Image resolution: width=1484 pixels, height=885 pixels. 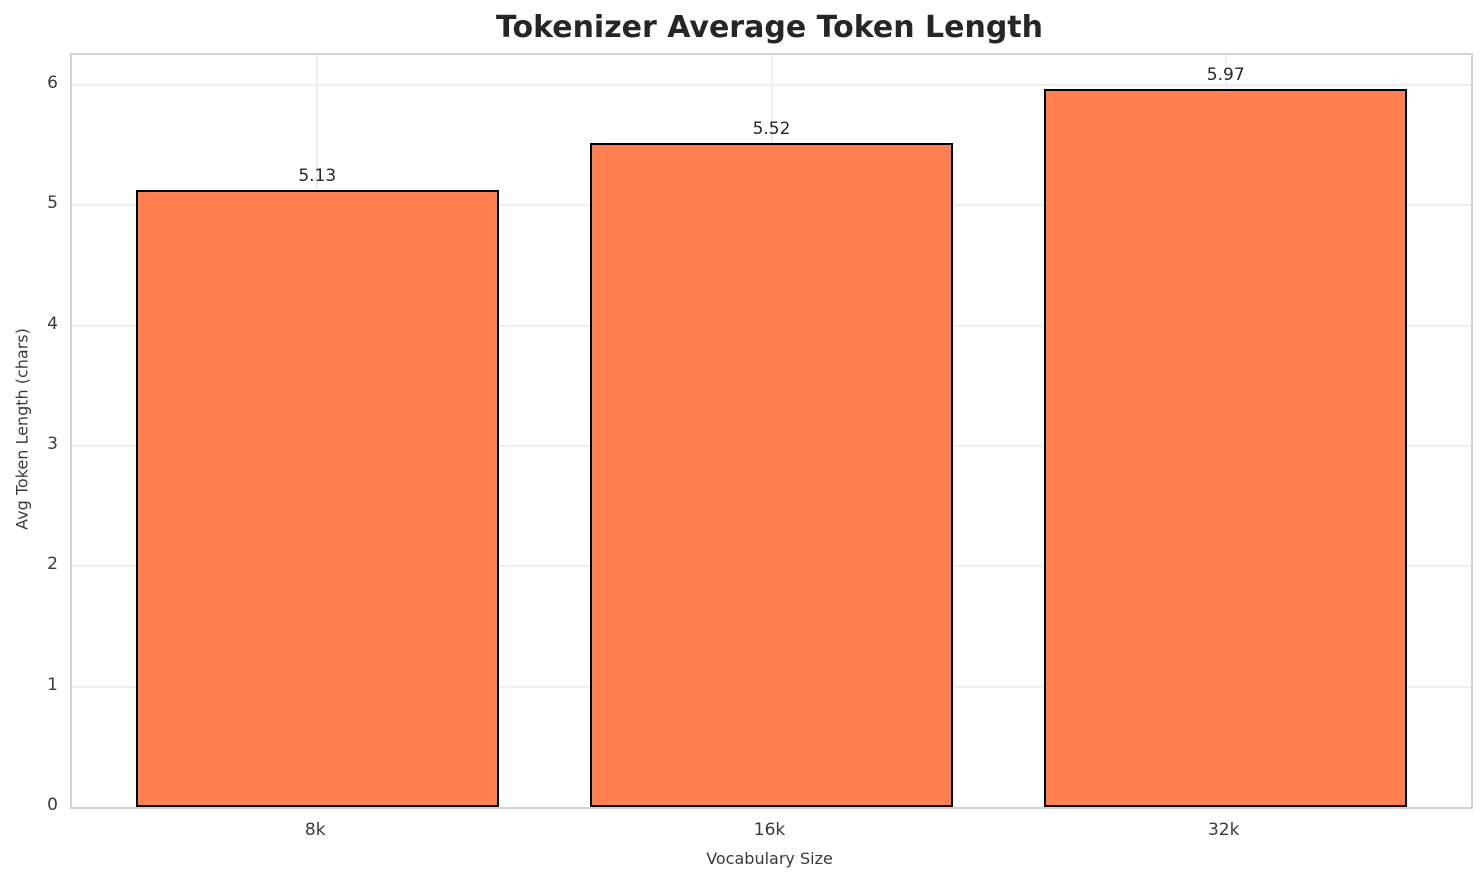 I want to click on y-axis-label: Avg Token Length (chars), so click(x=22, y=429).